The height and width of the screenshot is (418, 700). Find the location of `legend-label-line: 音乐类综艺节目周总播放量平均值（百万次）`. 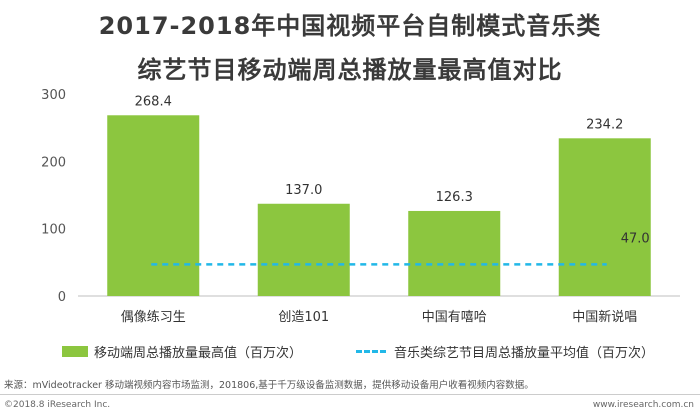

legend-label-line: 音乐类综艺节目周总播放量平均值（百万次） is located at coordinates (524, 353).